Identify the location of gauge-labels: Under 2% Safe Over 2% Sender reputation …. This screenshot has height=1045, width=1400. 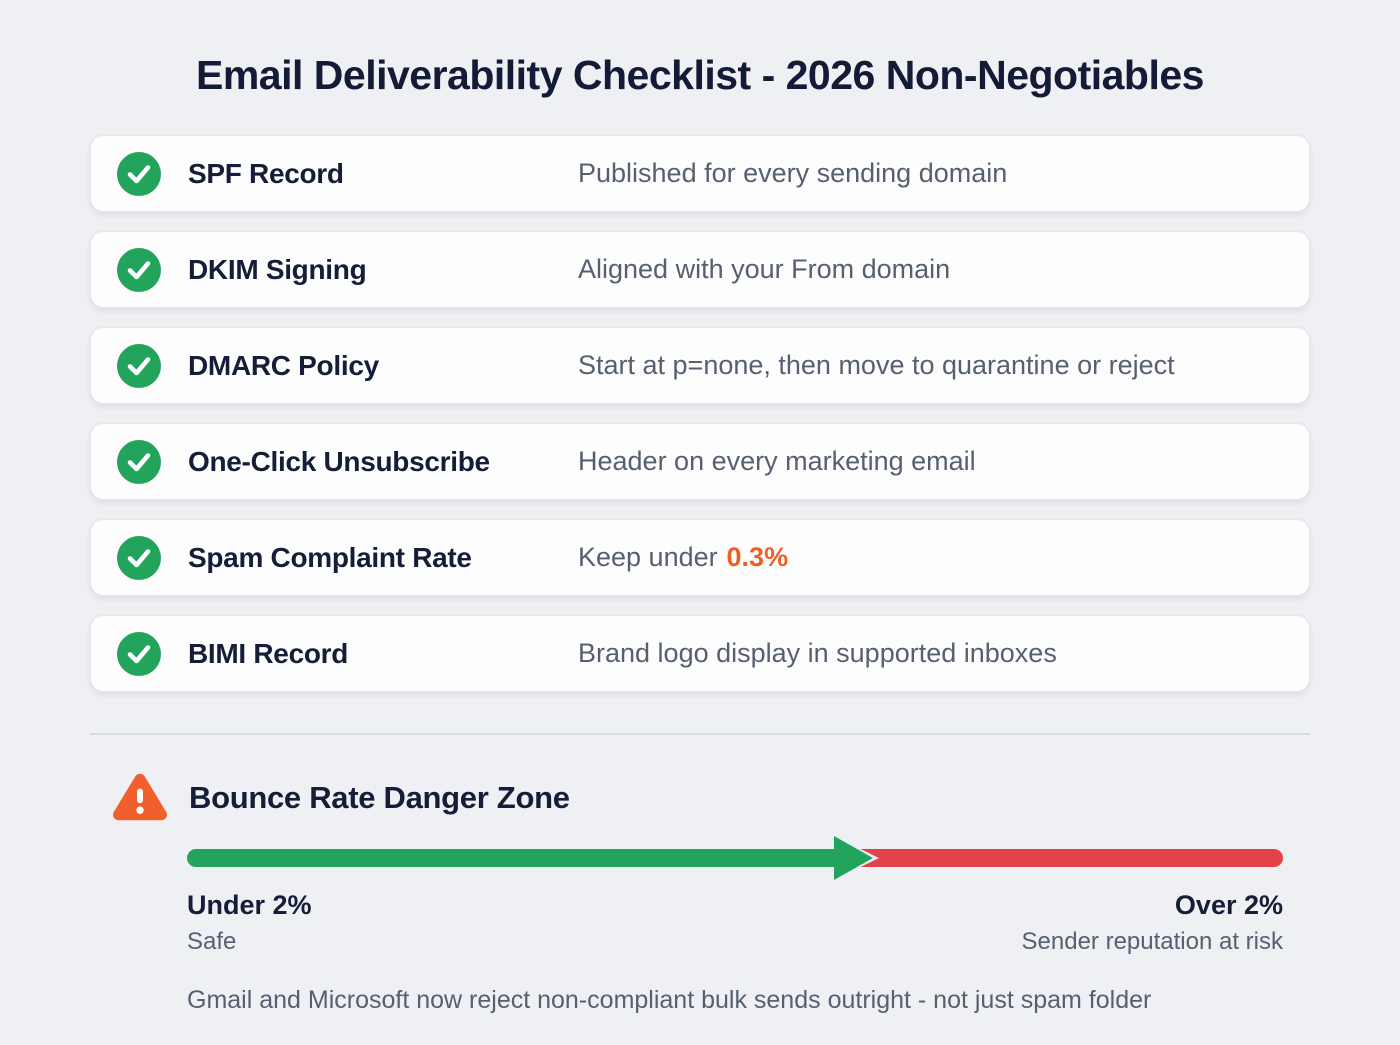
(735, 923).